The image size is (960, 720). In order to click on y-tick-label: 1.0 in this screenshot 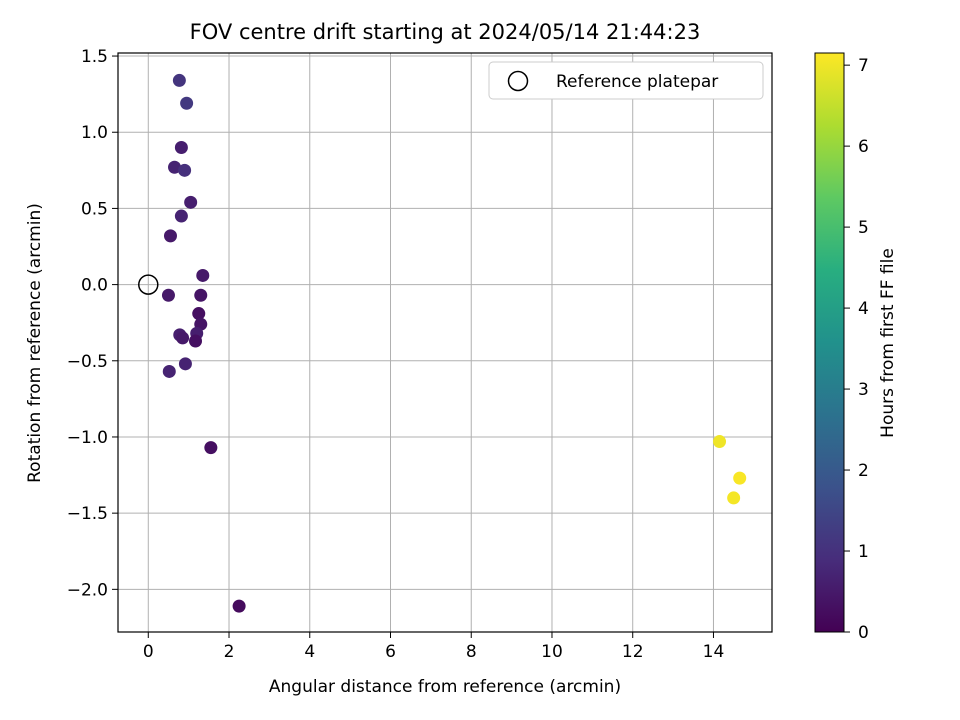, I will do `click(94, 133)`.